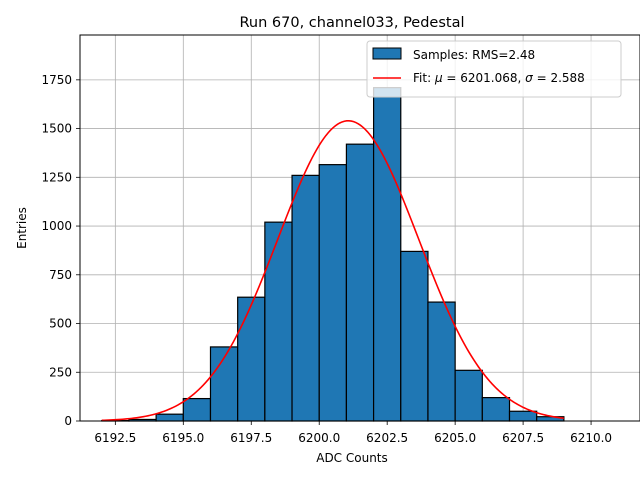 This screenshot has height=484, width=640. Describe the element at coordinates (387, 53) in the screenshot. I see `legend-samples-swatch` at that location.